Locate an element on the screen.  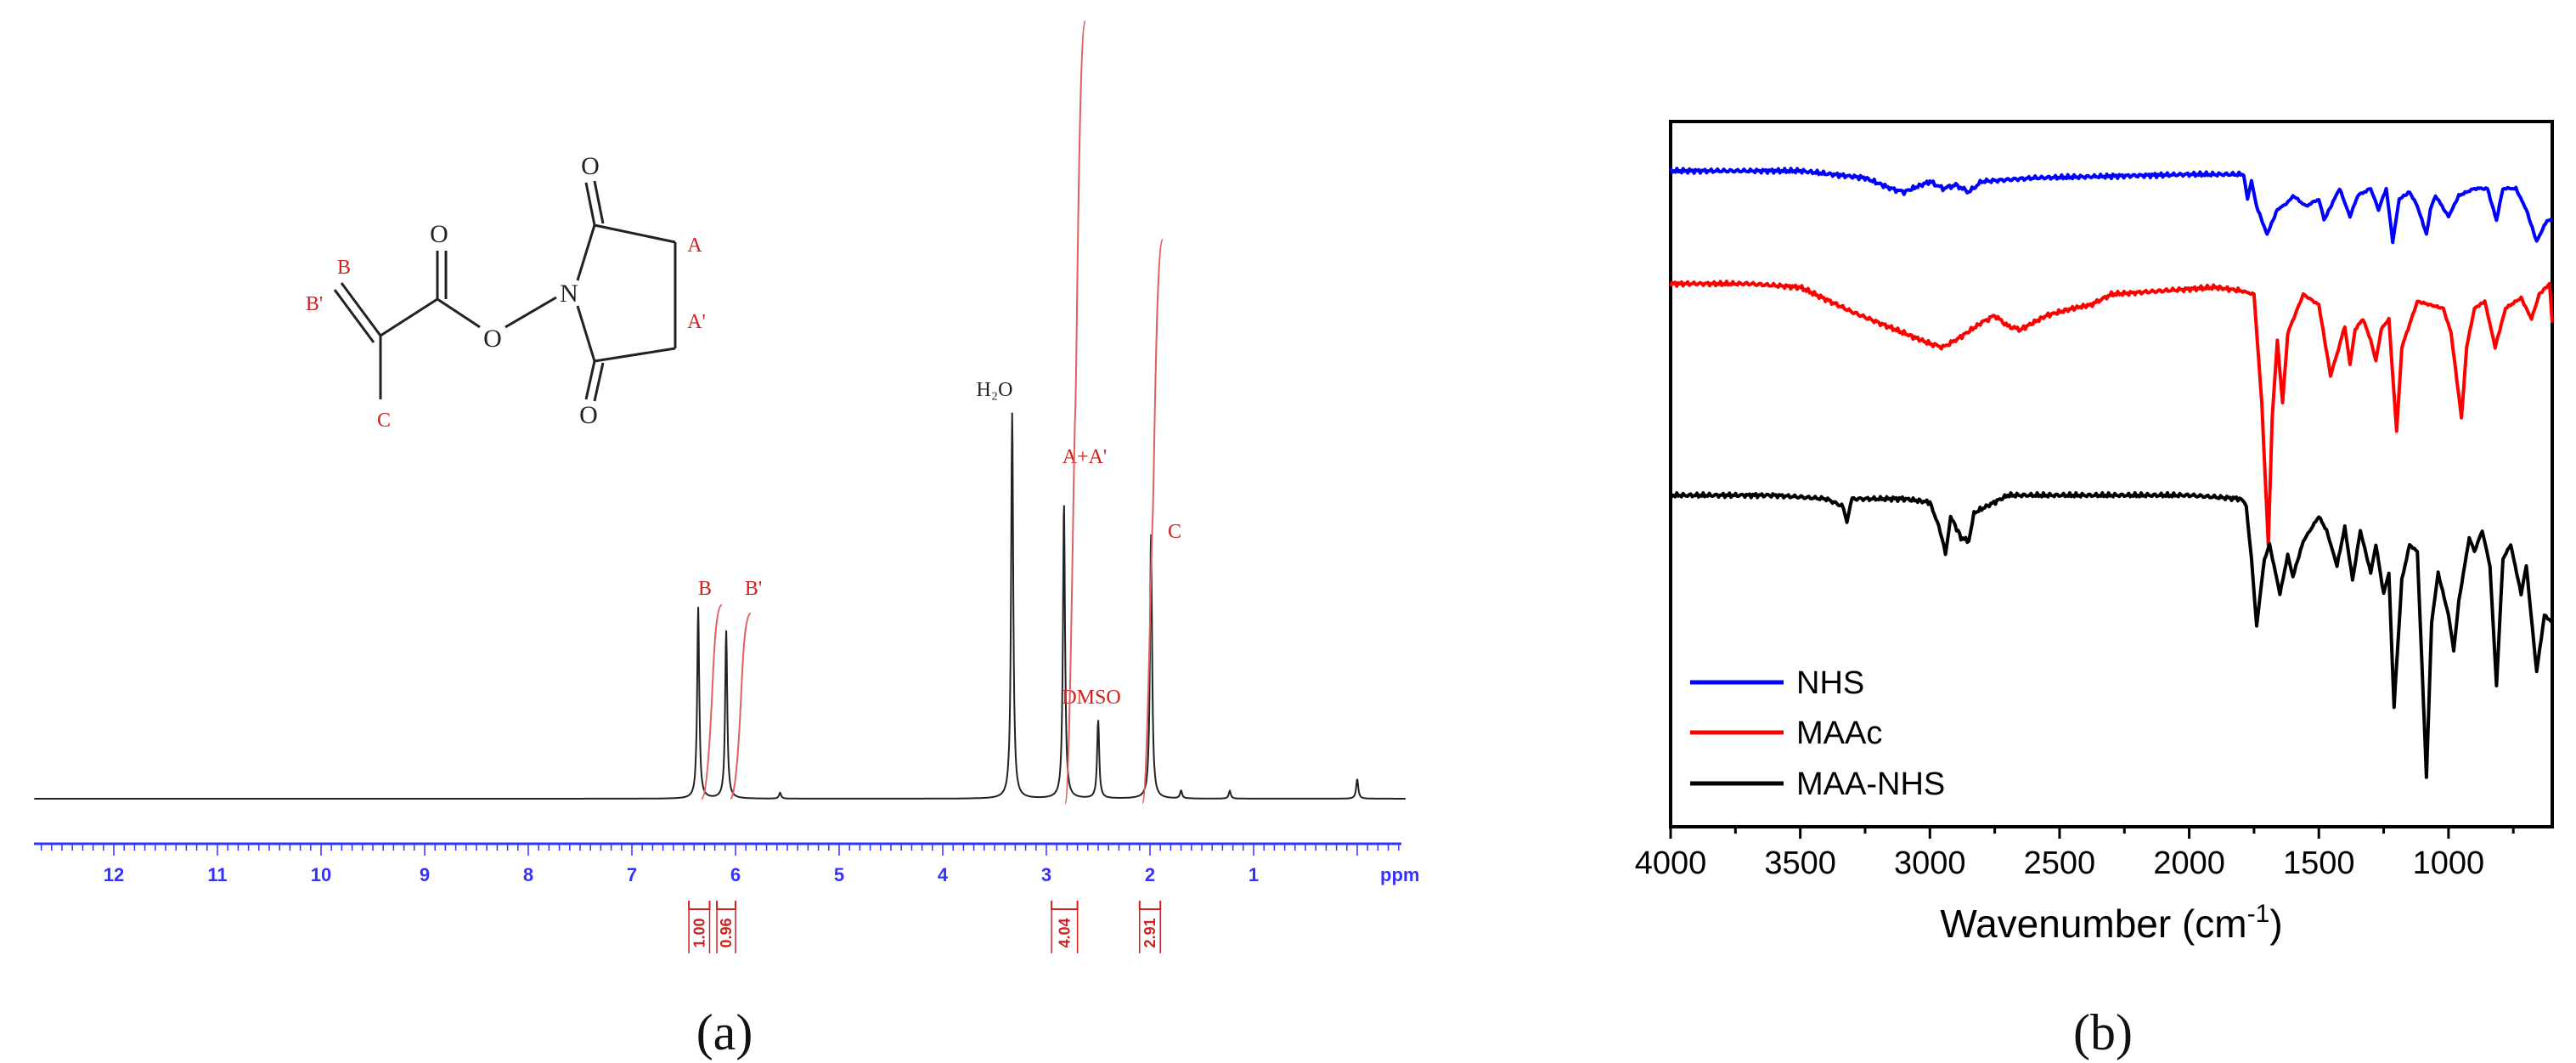
nmr-peak-label: A+A' is located at coordinates (1085, 457).